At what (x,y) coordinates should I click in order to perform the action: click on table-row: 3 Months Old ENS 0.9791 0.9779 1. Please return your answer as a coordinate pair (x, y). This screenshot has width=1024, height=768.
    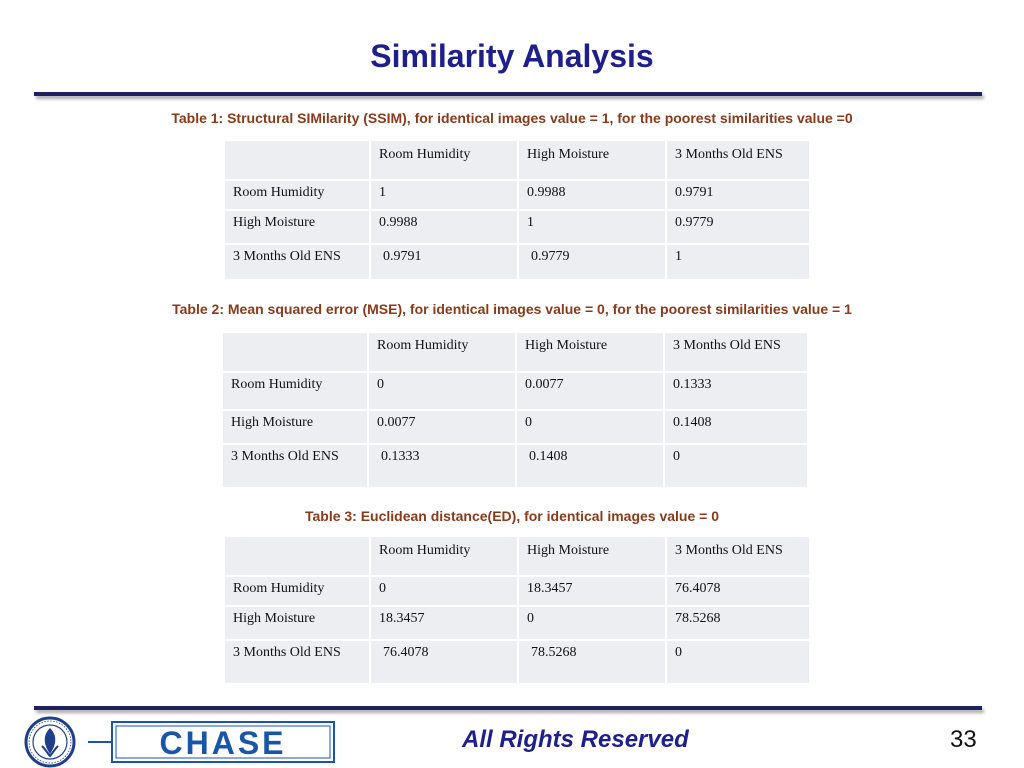
    Looking at the image, I should click on (517, 262).